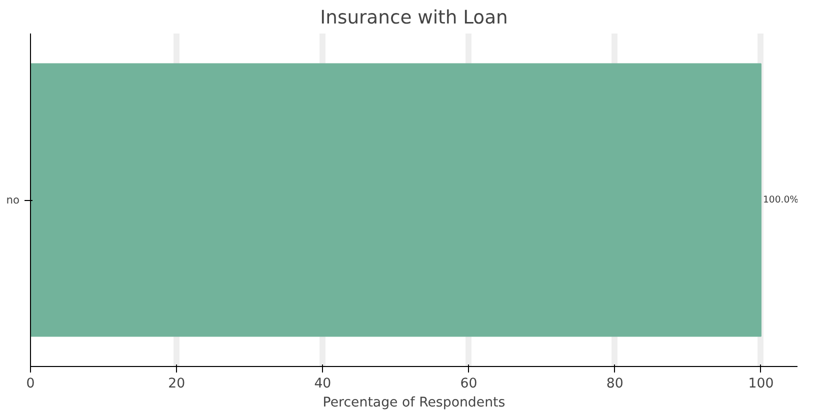 The image size is (816, 417). I want to click on x-tick-label: 20, so click(177, 384).